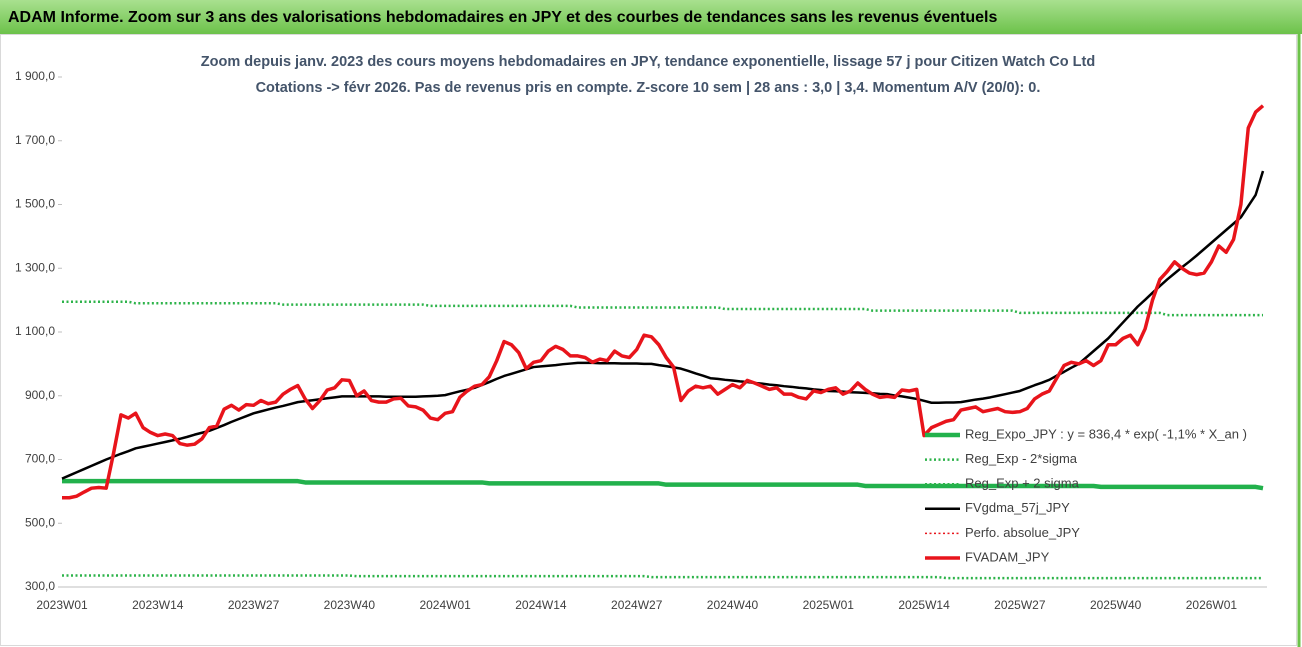 This screenshot has width=1302, height=647. What do you see at coordinates (40, 586) in the screenshot?
I see `y-tick-label: 300,0` at bounding box center [40, 586].